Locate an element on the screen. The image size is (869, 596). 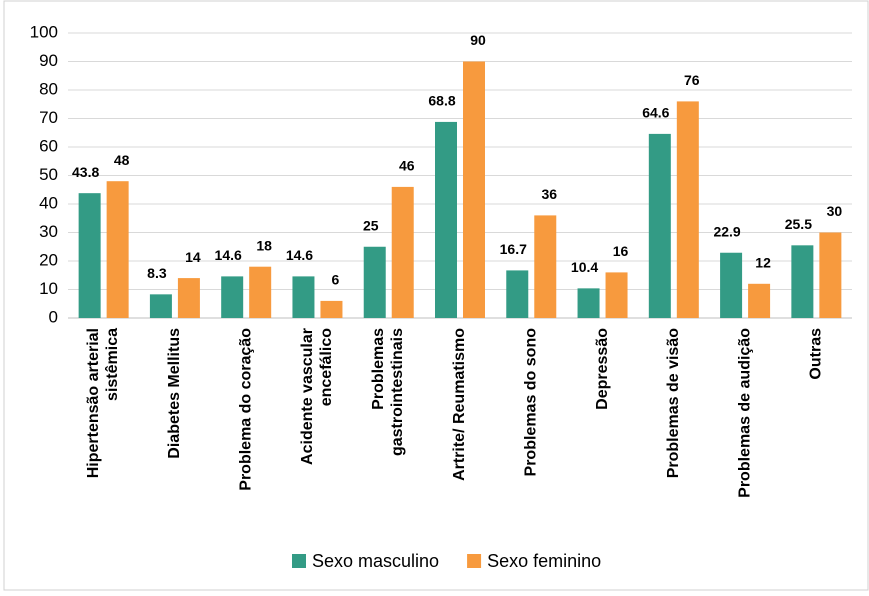
value-label: 46 is located at coordinates (407, 166).